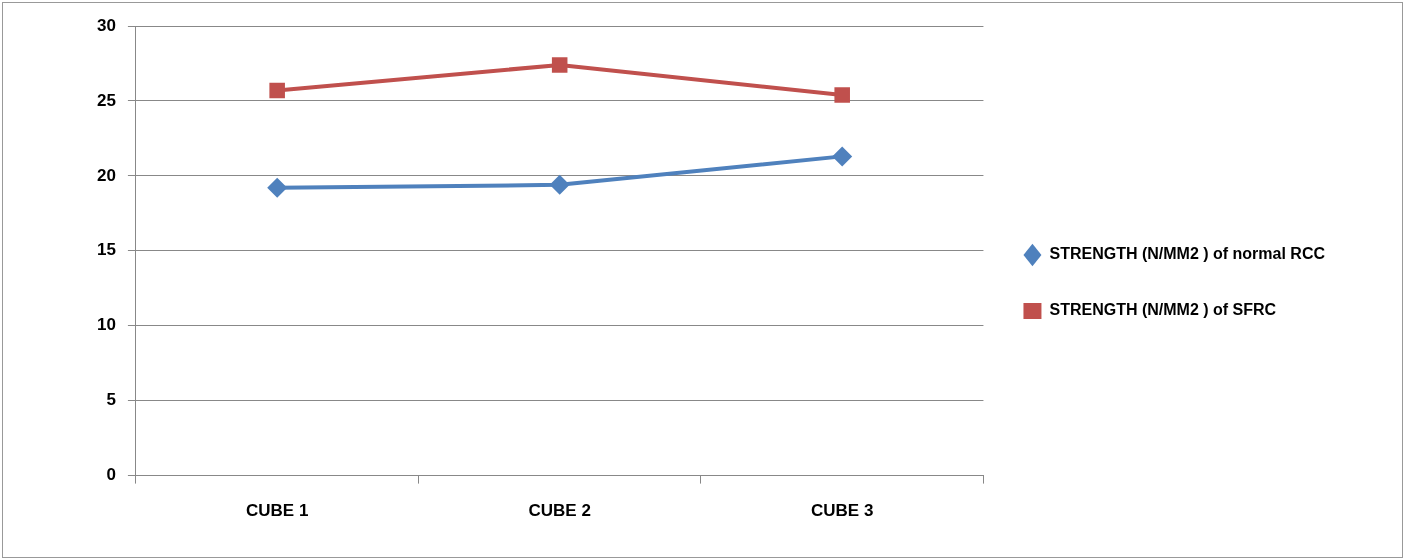 Image resolution: width=1405 pixels, height=560 pixels. I want to click on legend-label: STRENGTH (N/MM2 ) of SFRC, so click(1163, 310).